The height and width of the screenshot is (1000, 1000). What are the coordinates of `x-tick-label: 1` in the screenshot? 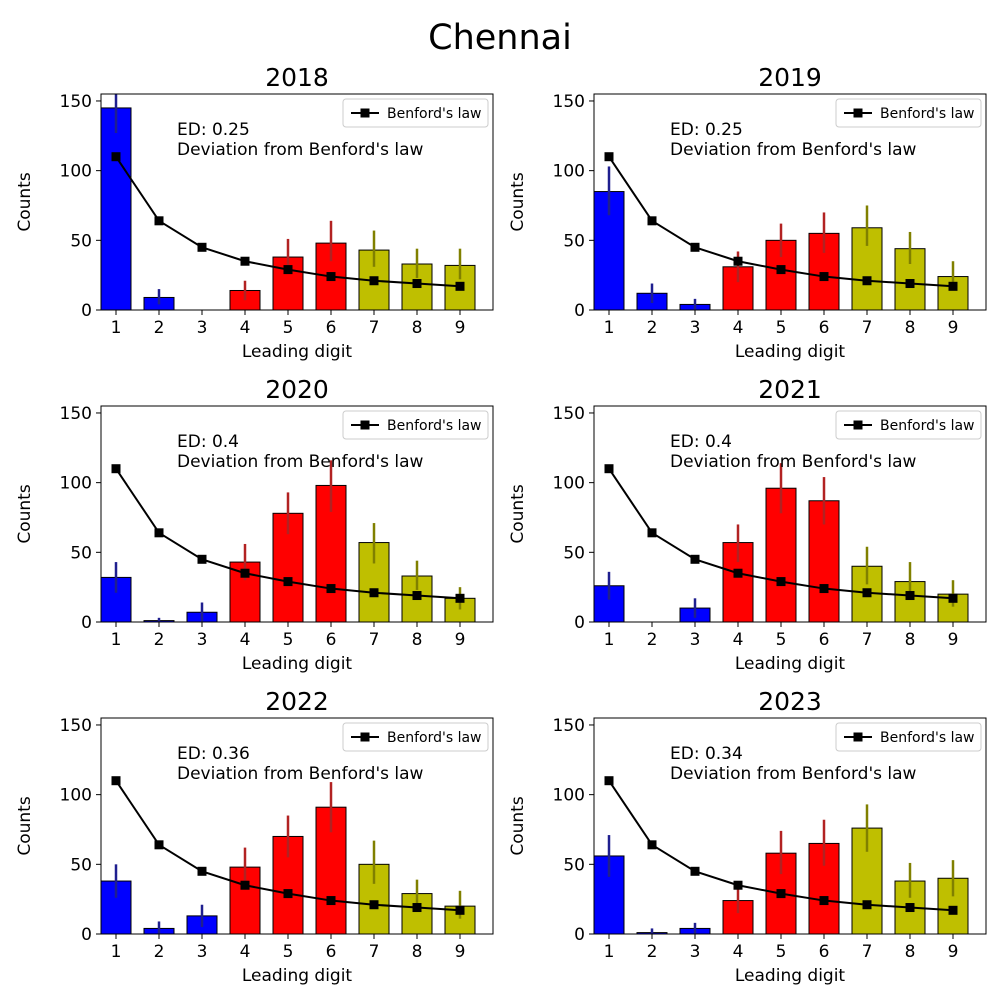 It's located at (609, 328).